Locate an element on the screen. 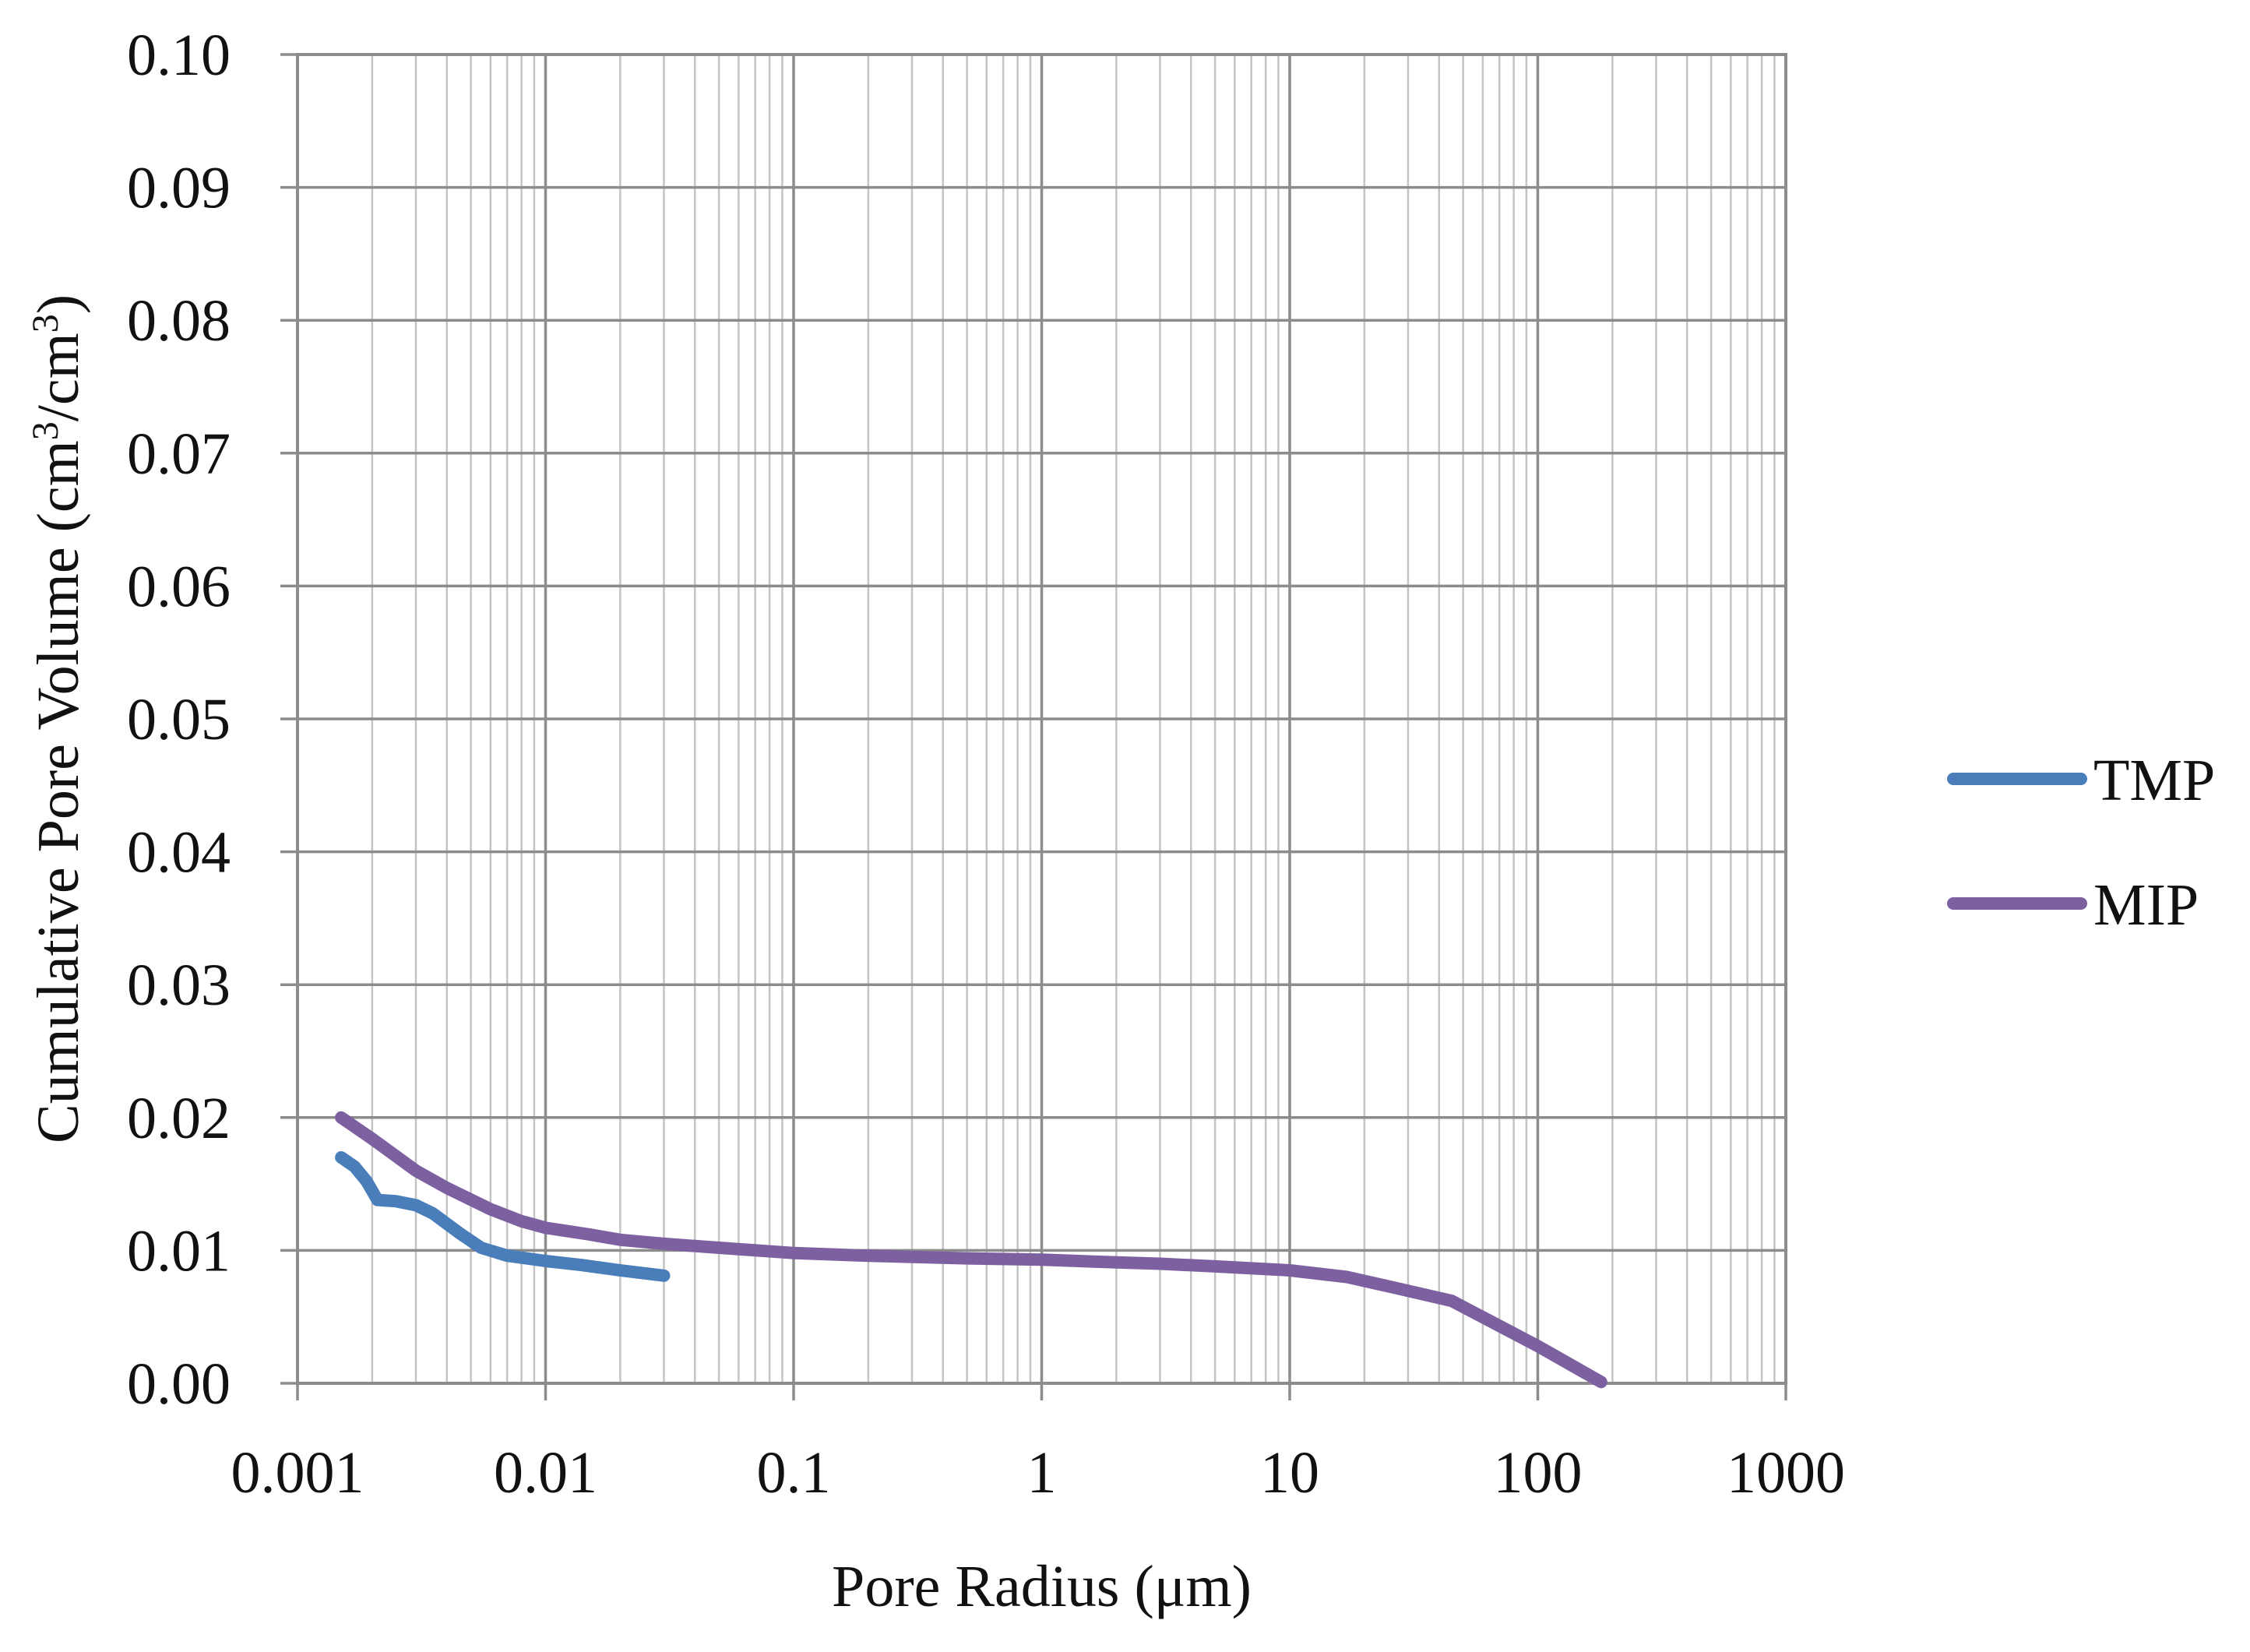  y-tick-label: 0.01 is located at coordinates (179, 1251).